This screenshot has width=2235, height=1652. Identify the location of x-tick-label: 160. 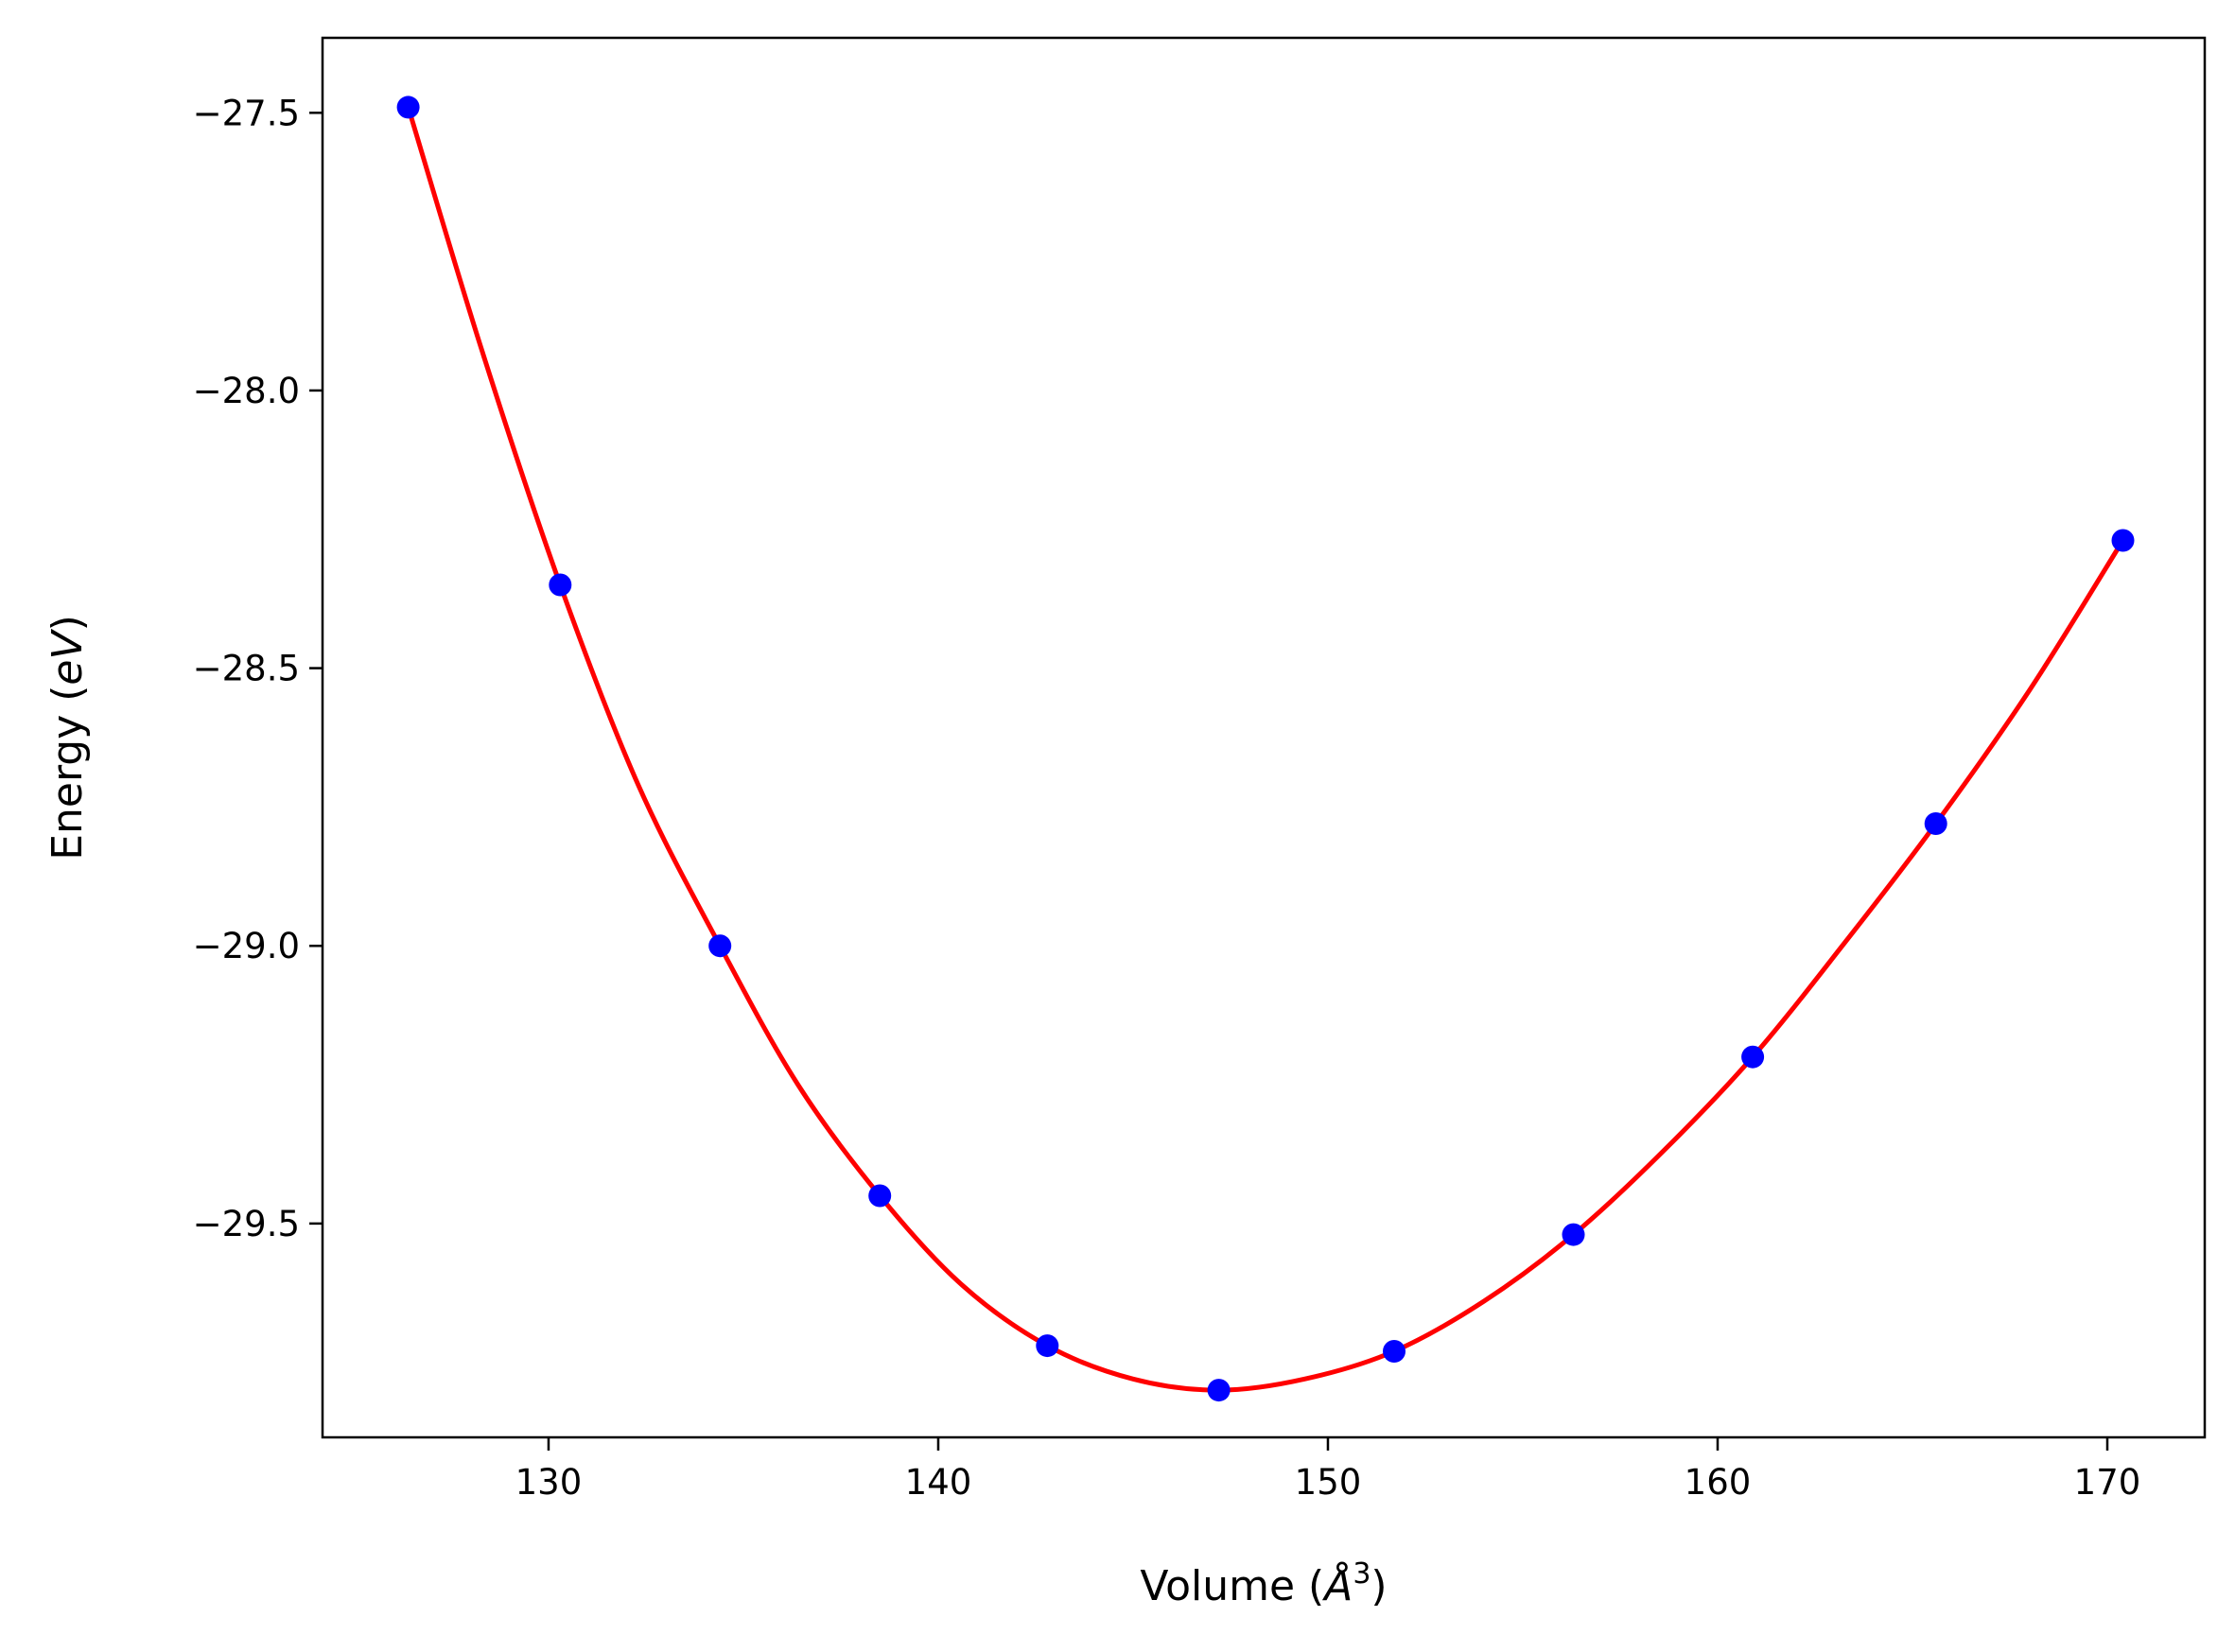
(1718, 1483).